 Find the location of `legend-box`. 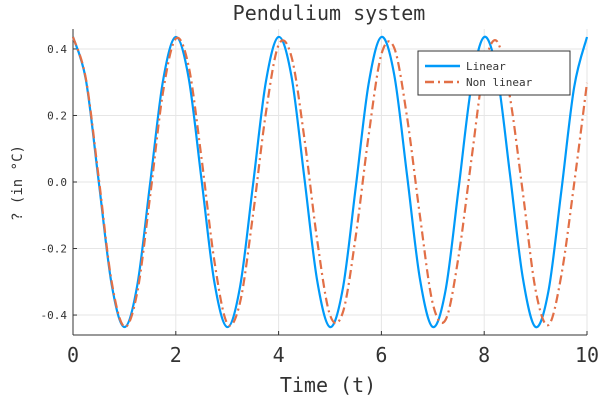

legend-box is located at coordinates (494, 73).